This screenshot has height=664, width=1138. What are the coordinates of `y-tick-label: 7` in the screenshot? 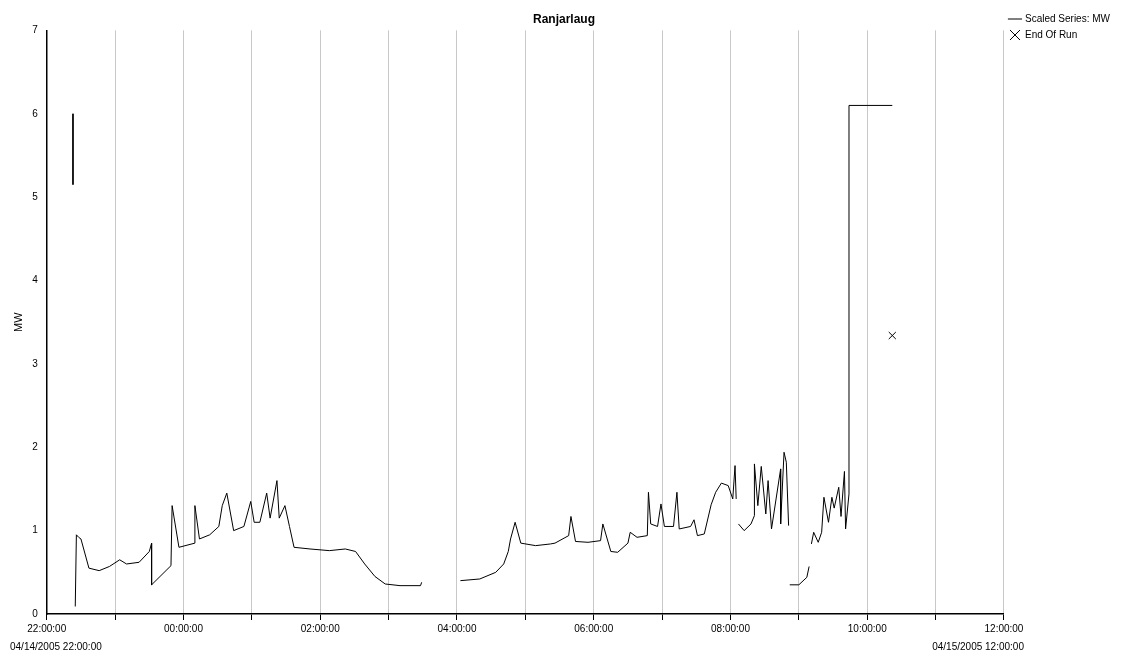 It's located at (35, 30).